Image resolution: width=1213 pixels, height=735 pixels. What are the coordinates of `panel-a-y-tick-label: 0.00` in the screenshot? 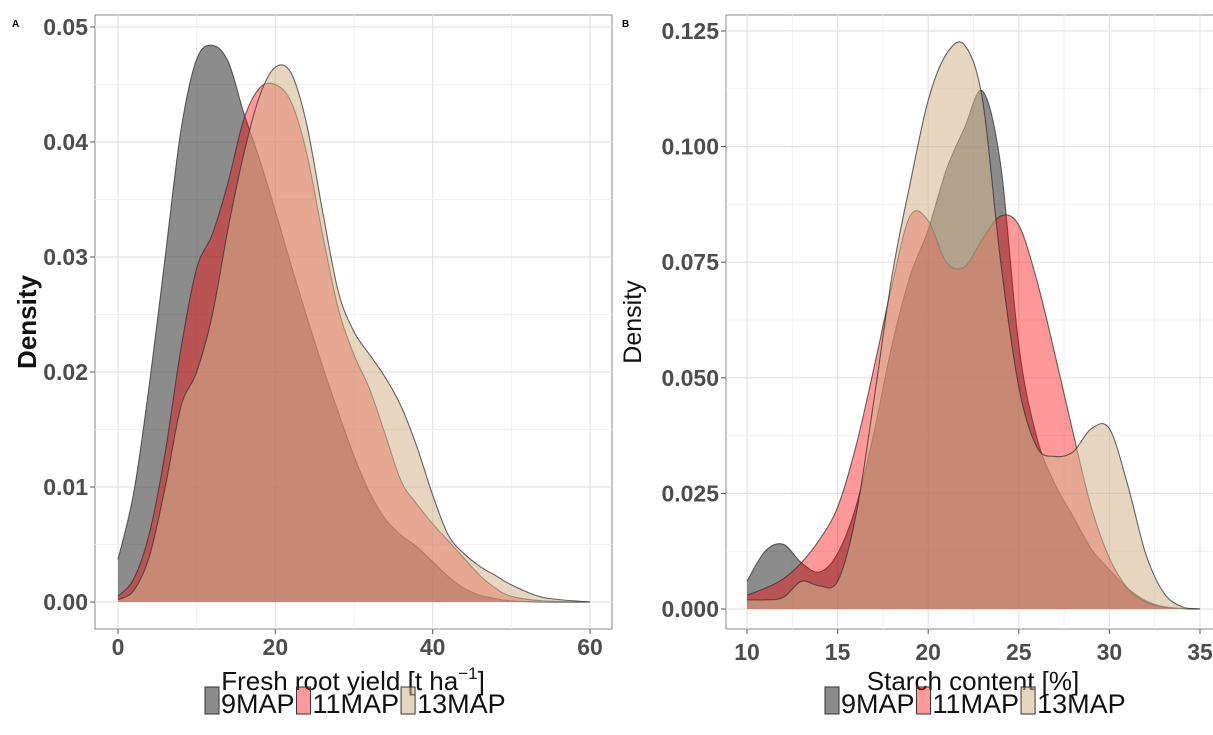 It's located at (65, 602).